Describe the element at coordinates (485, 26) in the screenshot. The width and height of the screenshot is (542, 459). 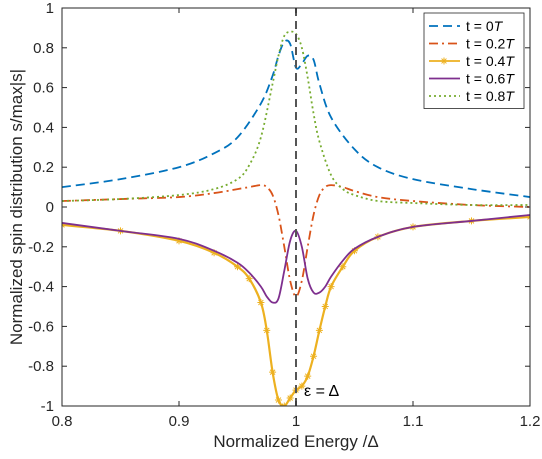
I see `legend-label-0: t = 0T` at that location.